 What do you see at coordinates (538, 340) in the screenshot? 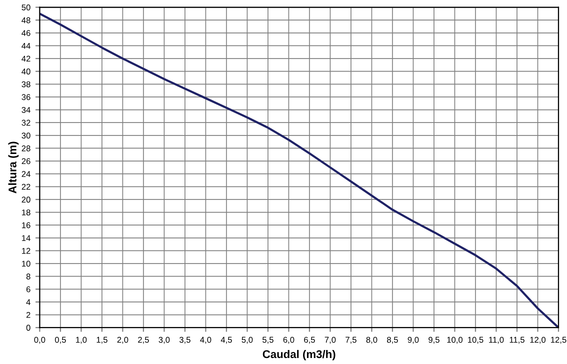
I see `x-tick-label: 12,0` at bounding box center [538, 340].